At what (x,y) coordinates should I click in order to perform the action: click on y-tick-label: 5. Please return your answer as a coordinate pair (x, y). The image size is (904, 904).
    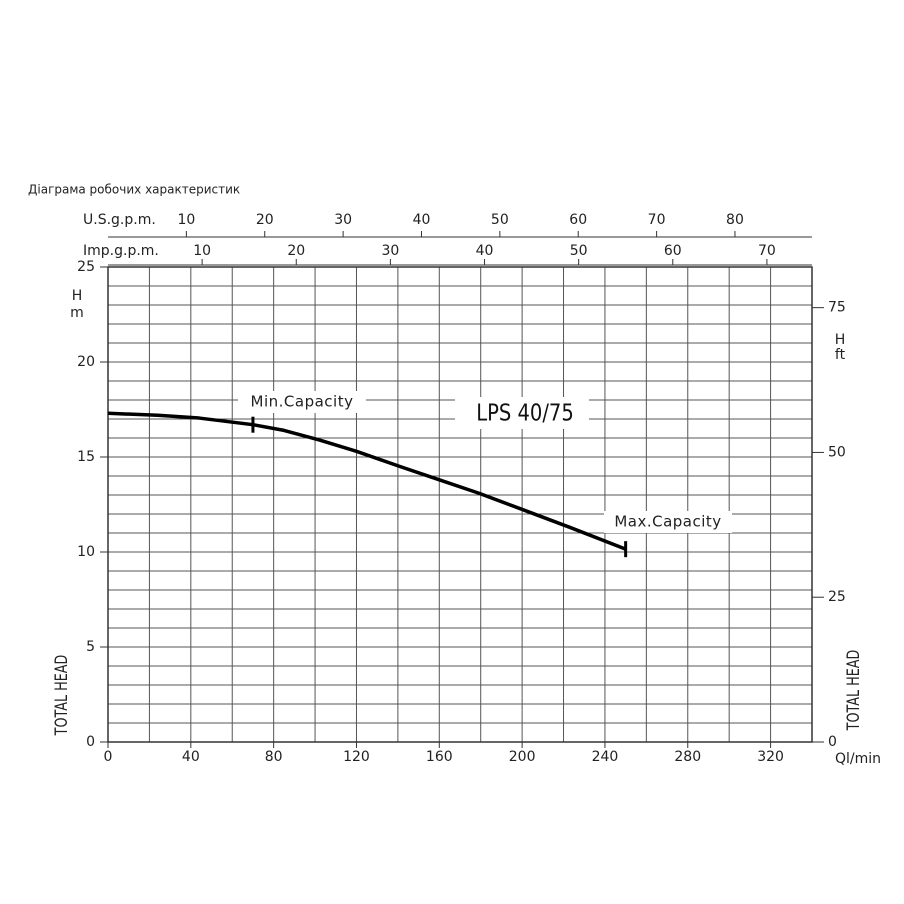
    Looking at the image, I should click on (90, 647).